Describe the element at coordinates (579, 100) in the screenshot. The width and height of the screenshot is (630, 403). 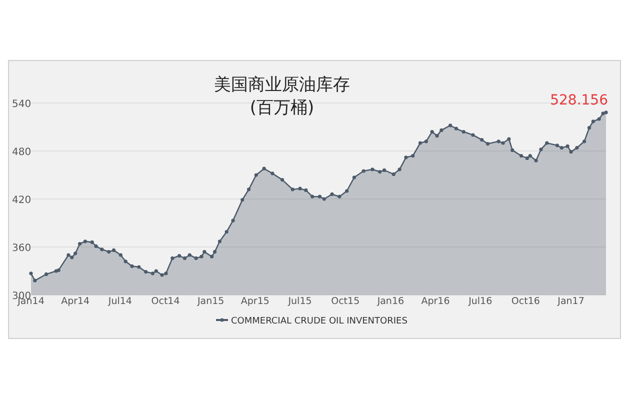
I see `data-label: 528.156` at that location.